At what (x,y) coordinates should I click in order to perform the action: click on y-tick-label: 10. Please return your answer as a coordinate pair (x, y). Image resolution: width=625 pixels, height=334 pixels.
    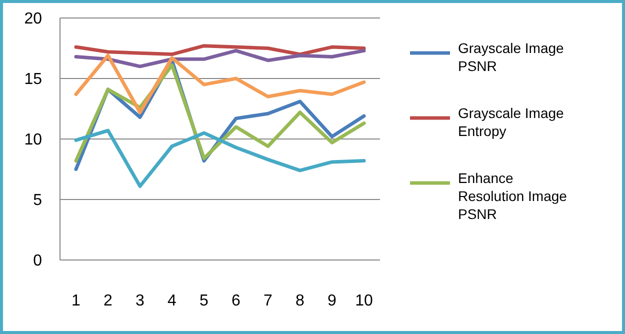
    Looking at the image, I should click on (33, 140).